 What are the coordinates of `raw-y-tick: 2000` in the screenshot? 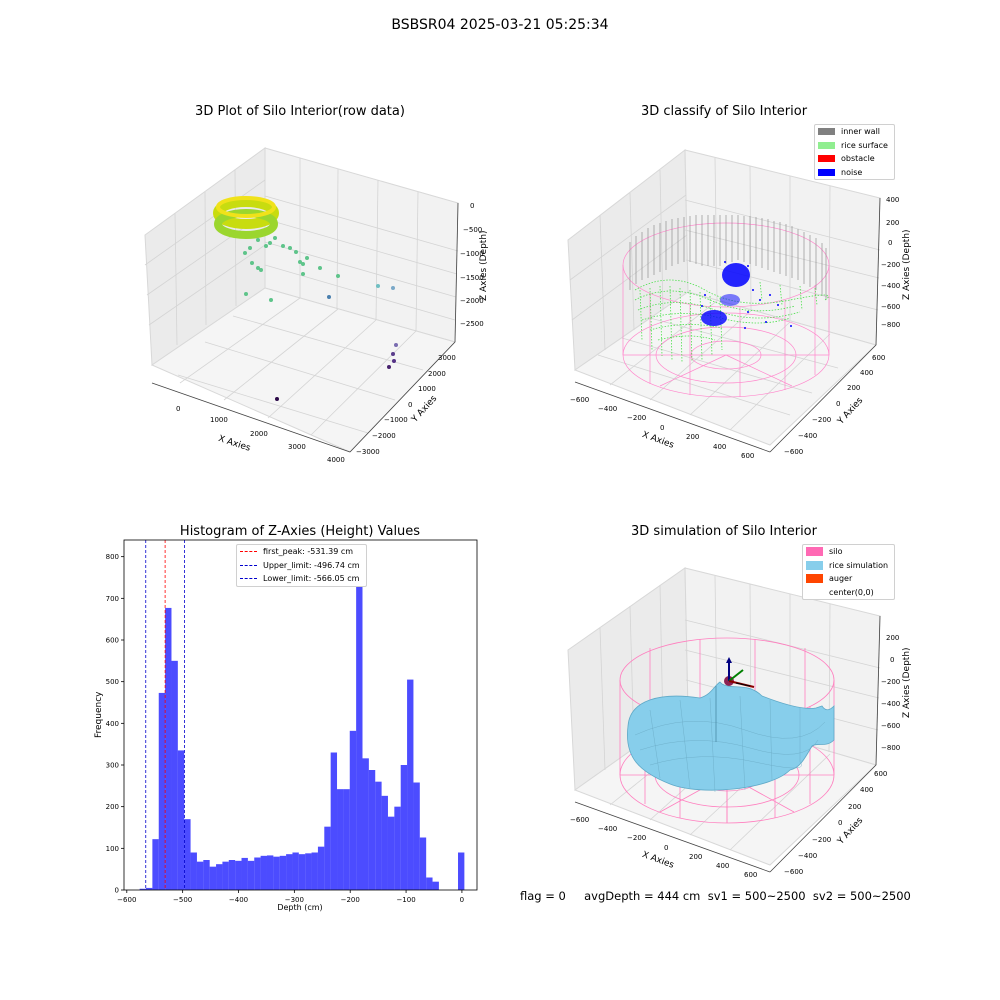 It's located at (437, 374).